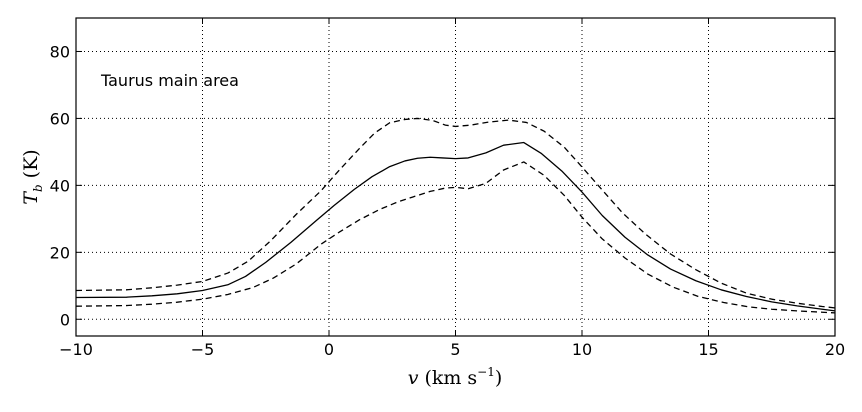  What do you see at coordinates (60, 185) in the screenshot?
I see `y-tick-label: 40` at bounding box center [60, 185].